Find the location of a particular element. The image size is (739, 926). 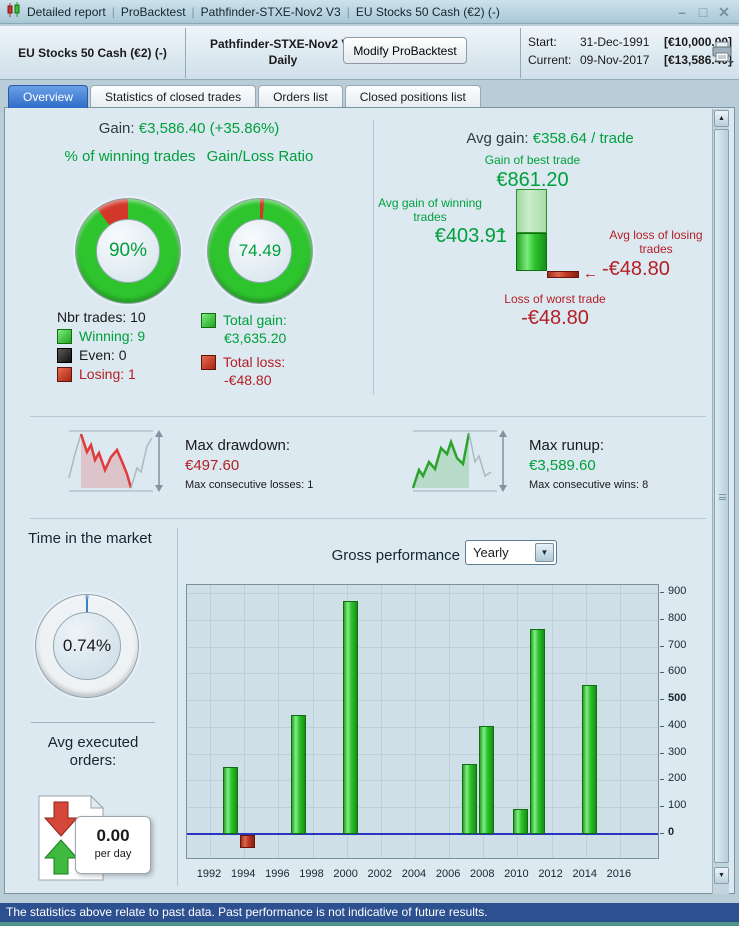

total-loss-swatch-icon is located at coordinates (208, 362).